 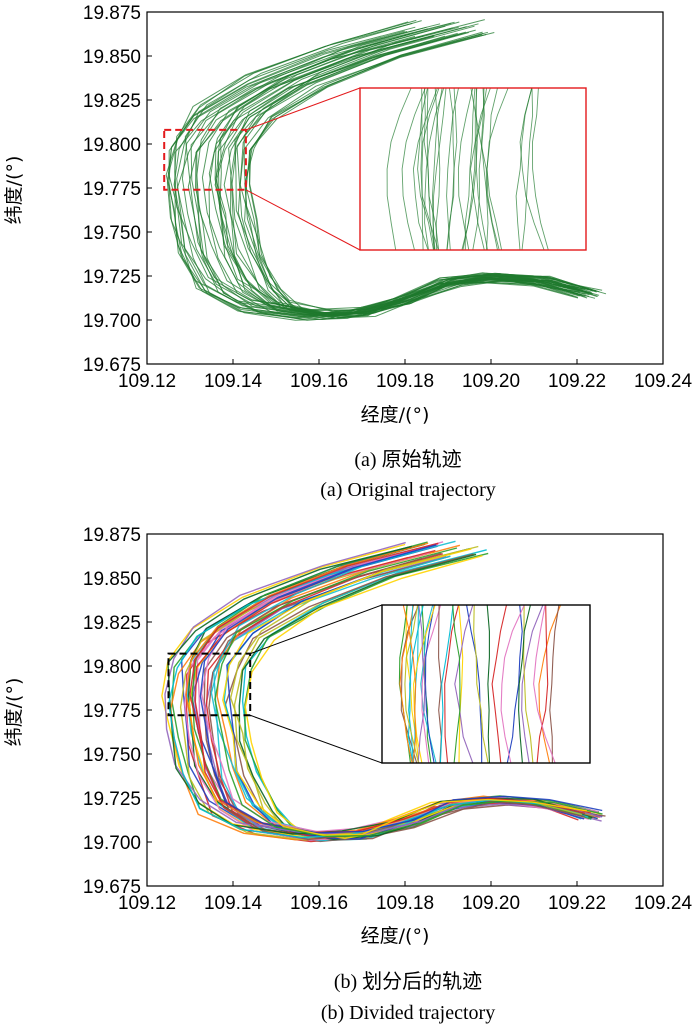 I want to click on panel-b-xlabel: 经度/(°), so click(x=395, y=936).